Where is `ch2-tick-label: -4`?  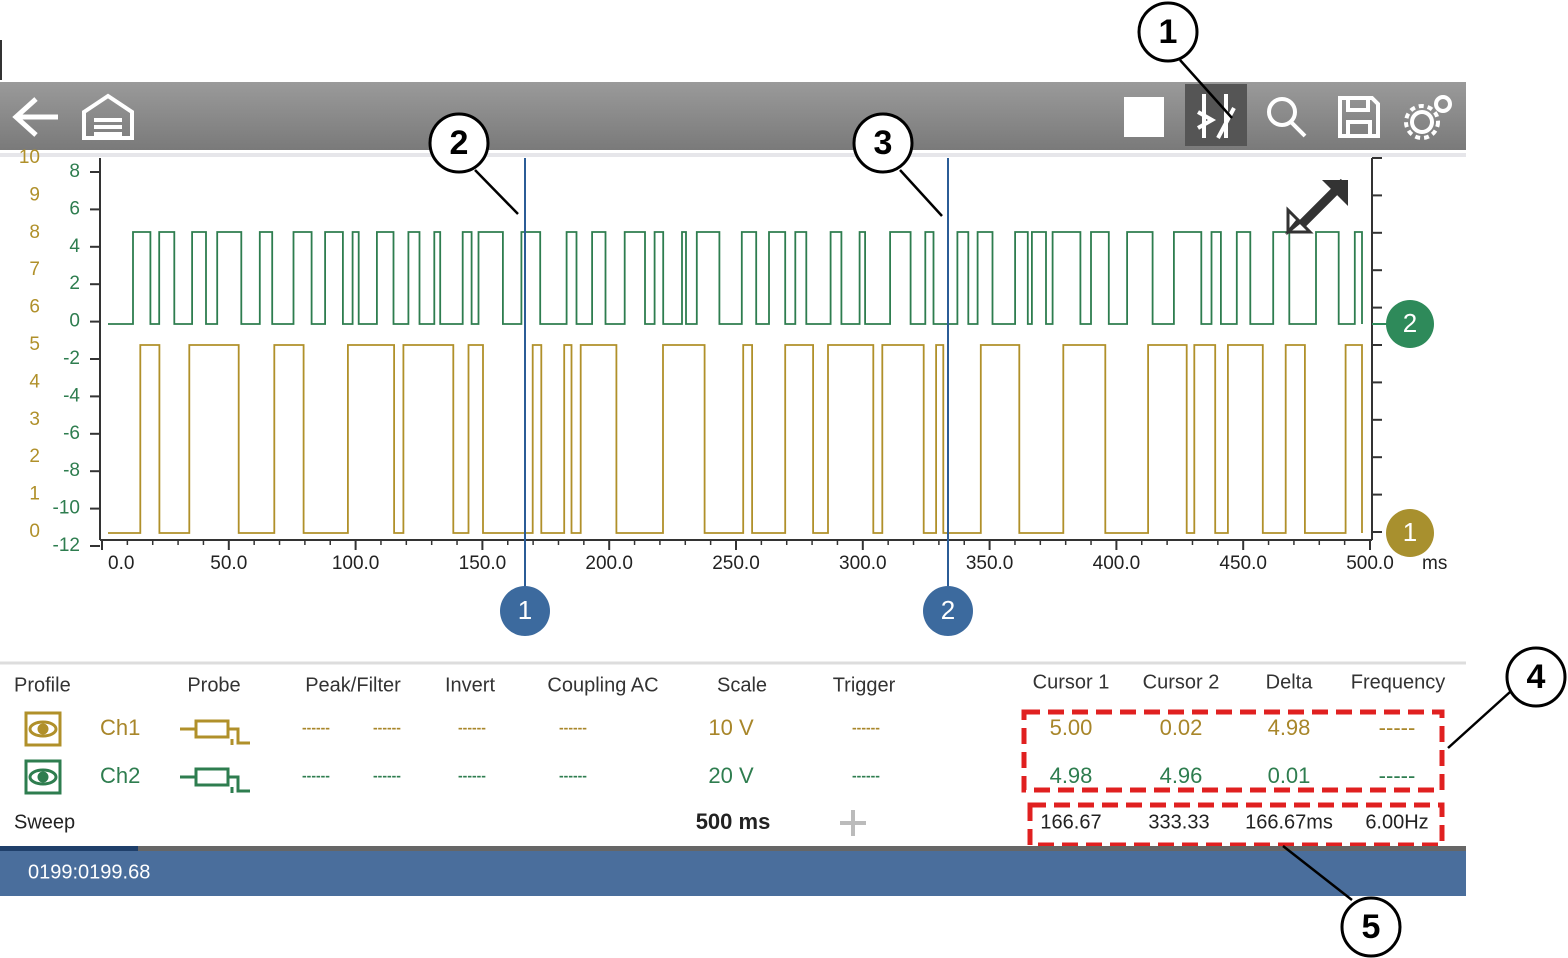 ch2-tick-label: -4 is located at coordinates (71, 395).